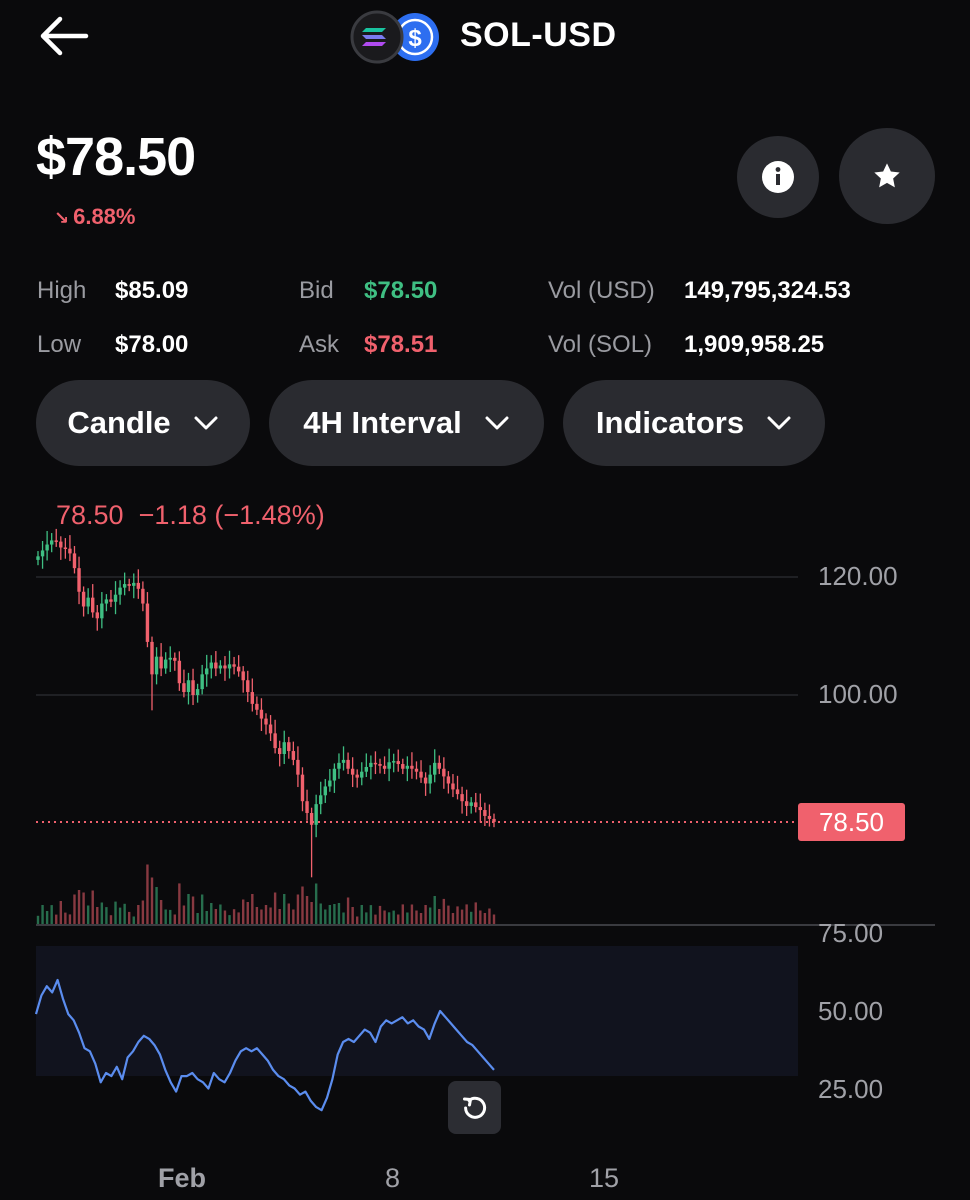  Describe the element at coordinates (887, 176) in the screenshot. I see `favorite-button` at that location.